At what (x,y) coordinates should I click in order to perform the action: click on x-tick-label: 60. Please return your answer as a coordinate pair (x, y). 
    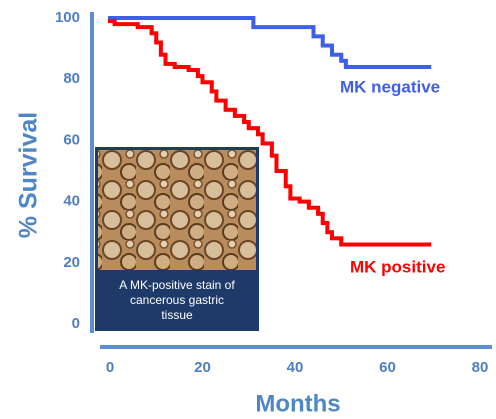
    Looking at the image, I should click on (387, 367).